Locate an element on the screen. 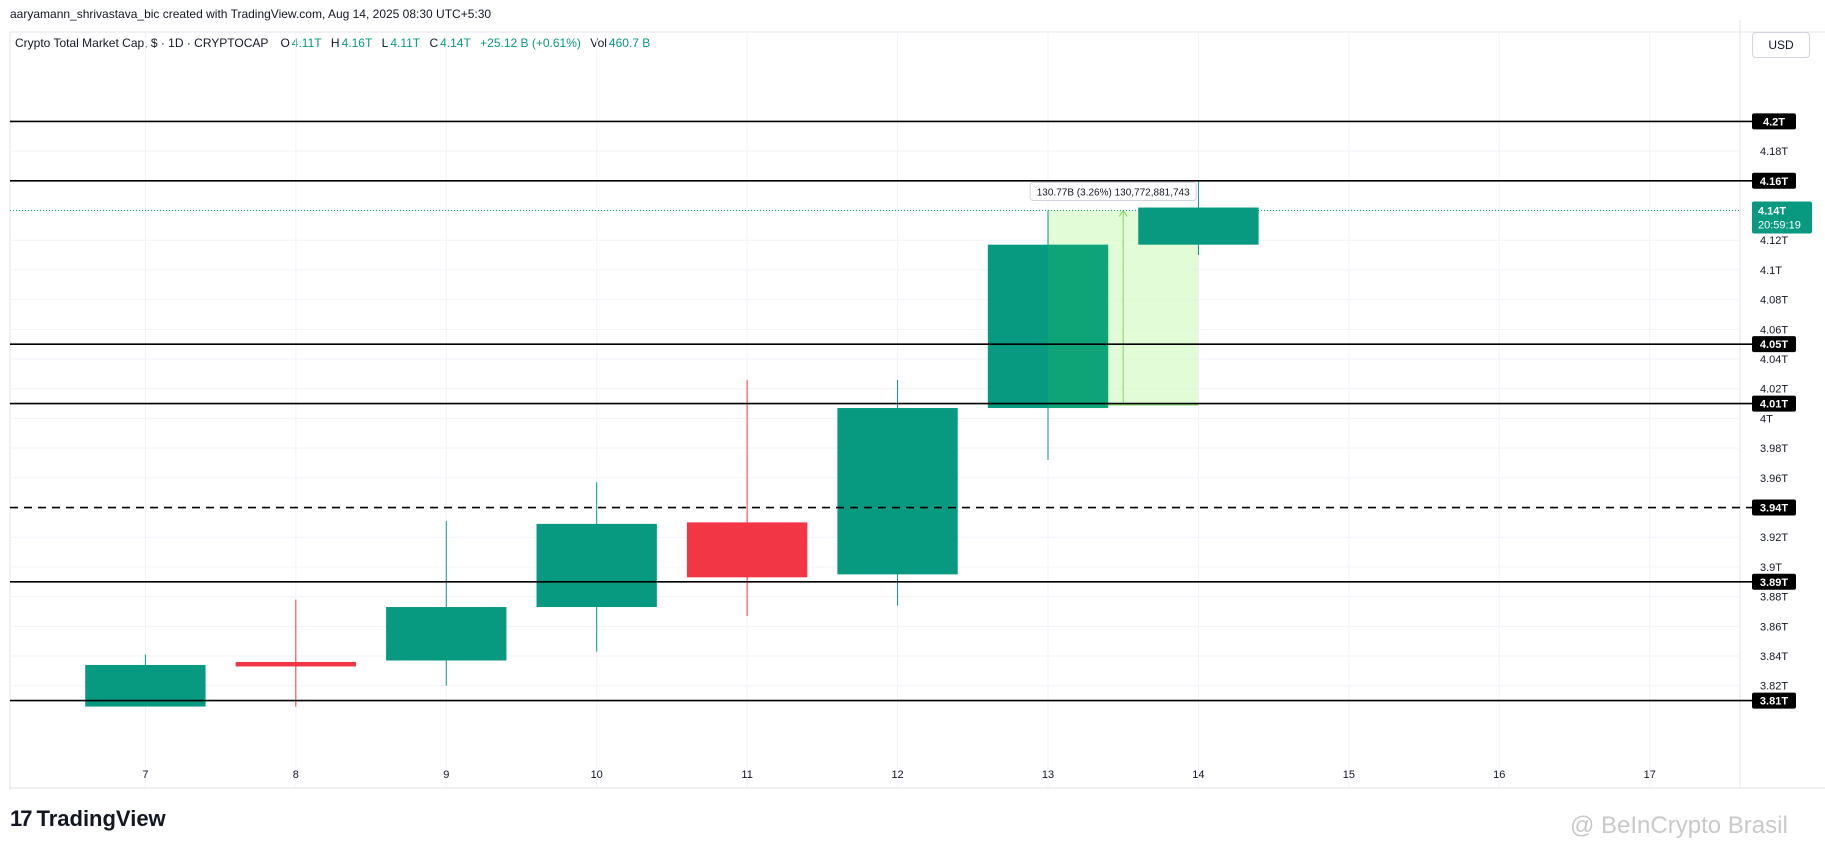 This screenshot has width=1825, height=849. low-value: 4.11T is located at coordinates (405, 43).